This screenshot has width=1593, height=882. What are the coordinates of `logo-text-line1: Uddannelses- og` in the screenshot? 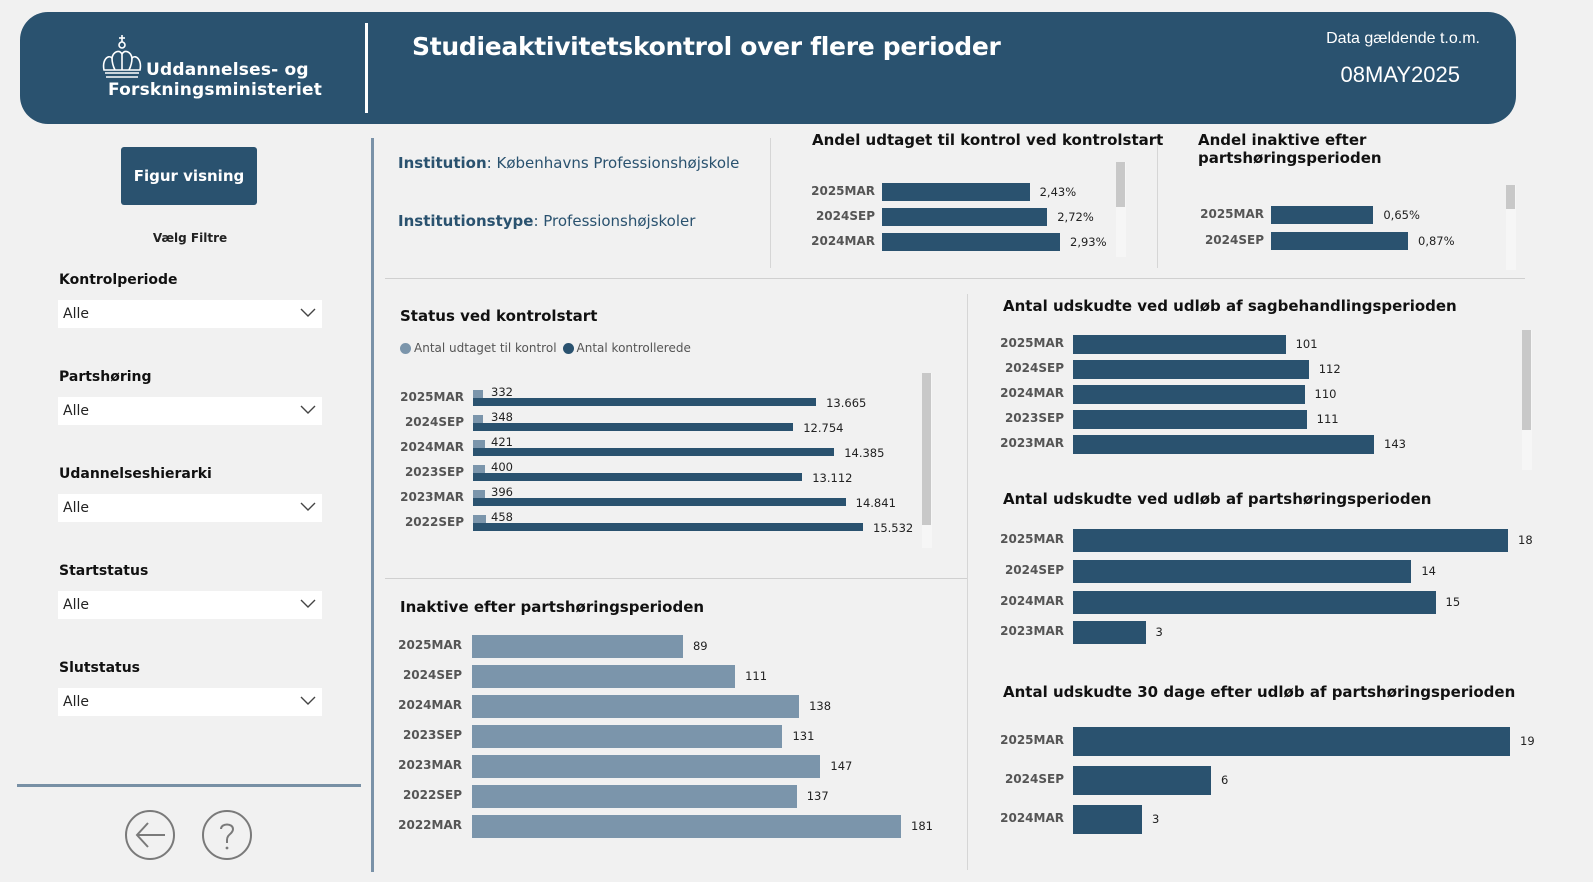 It's located at (227, 70).